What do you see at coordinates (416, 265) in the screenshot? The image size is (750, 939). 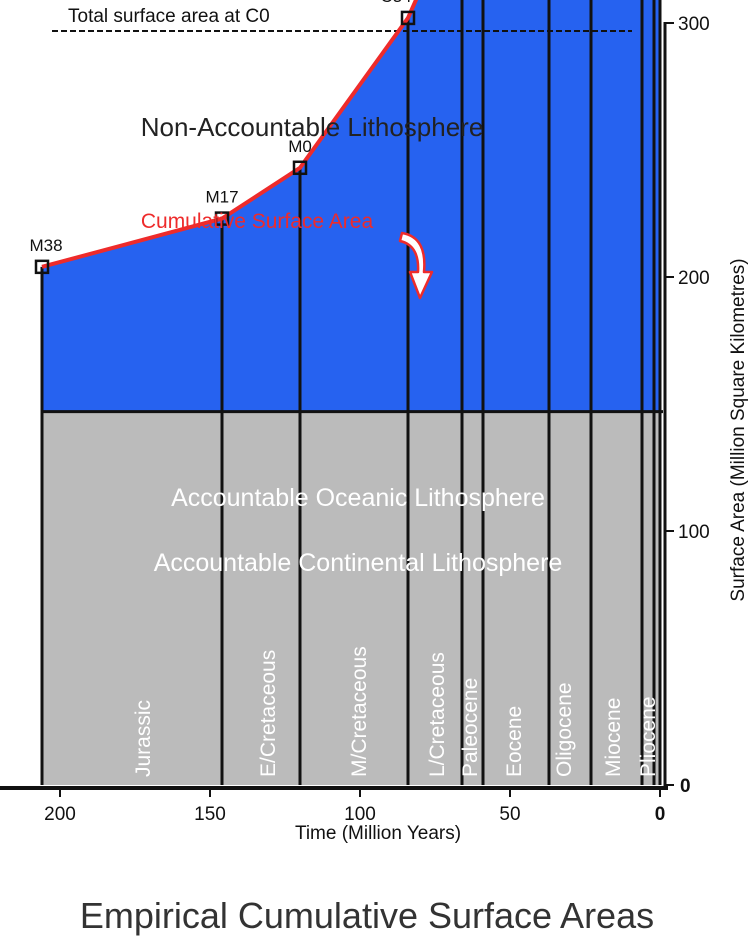 I see `annotation-arrow` at bounding box center [416, 265].